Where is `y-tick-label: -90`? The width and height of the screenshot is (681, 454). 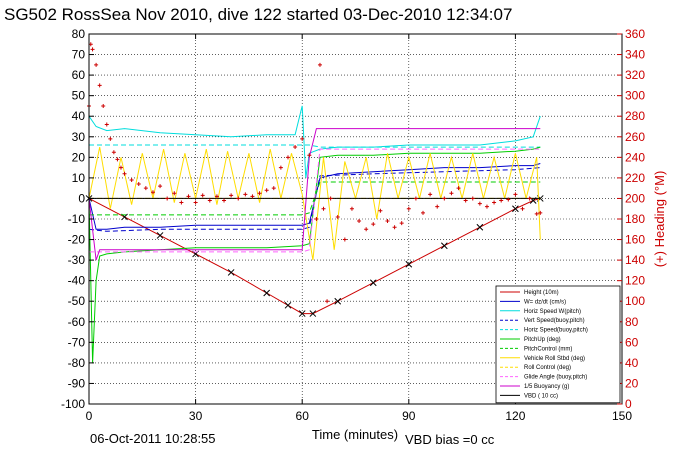
y-tick-label: -90 is located at coordinates (77, 383).